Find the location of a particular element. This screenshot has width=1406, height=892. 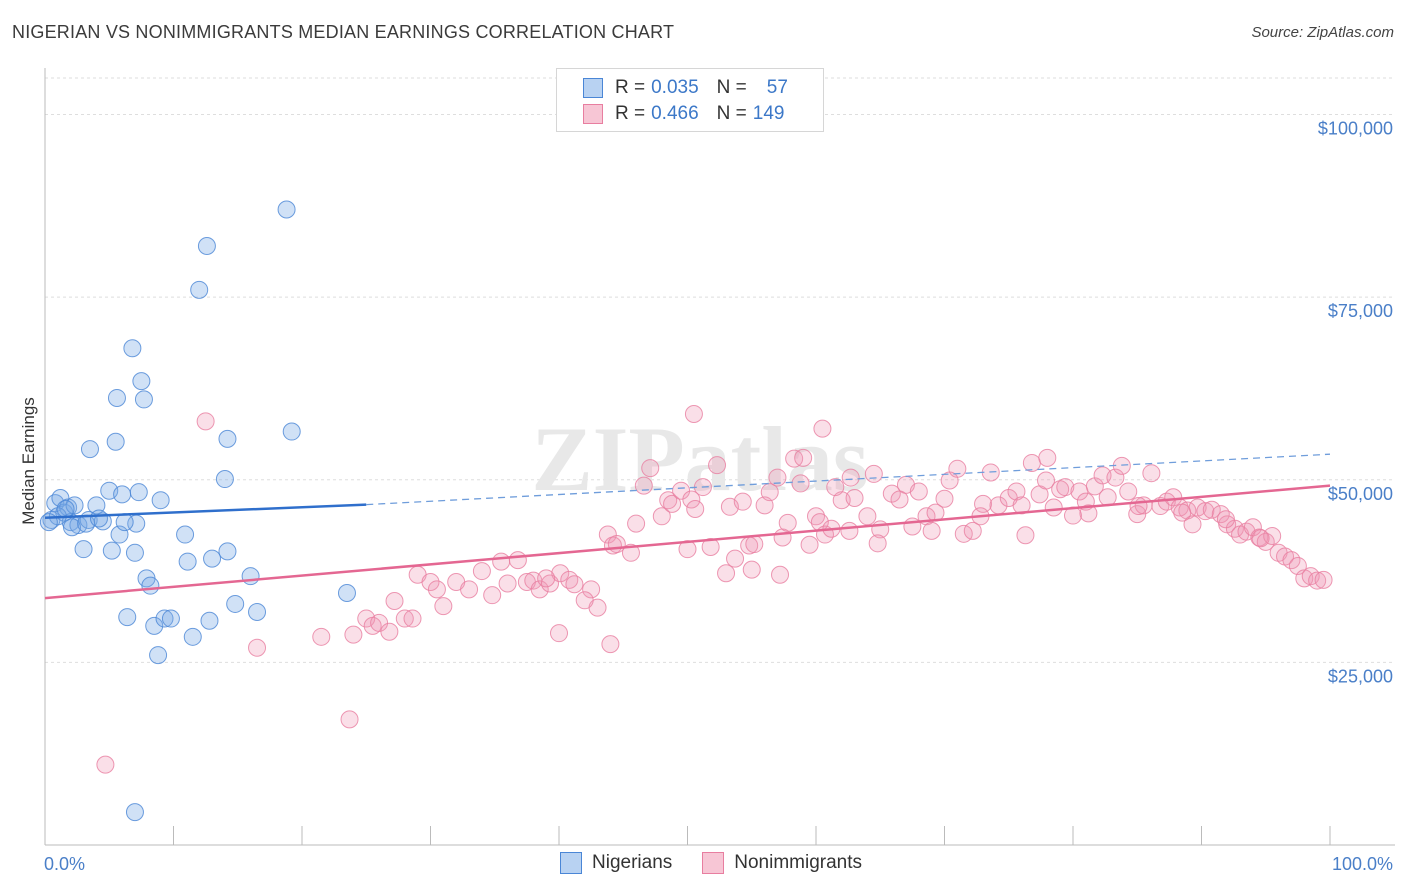

y-tick-label: $25,000 is located at coordinates (1360, 676).